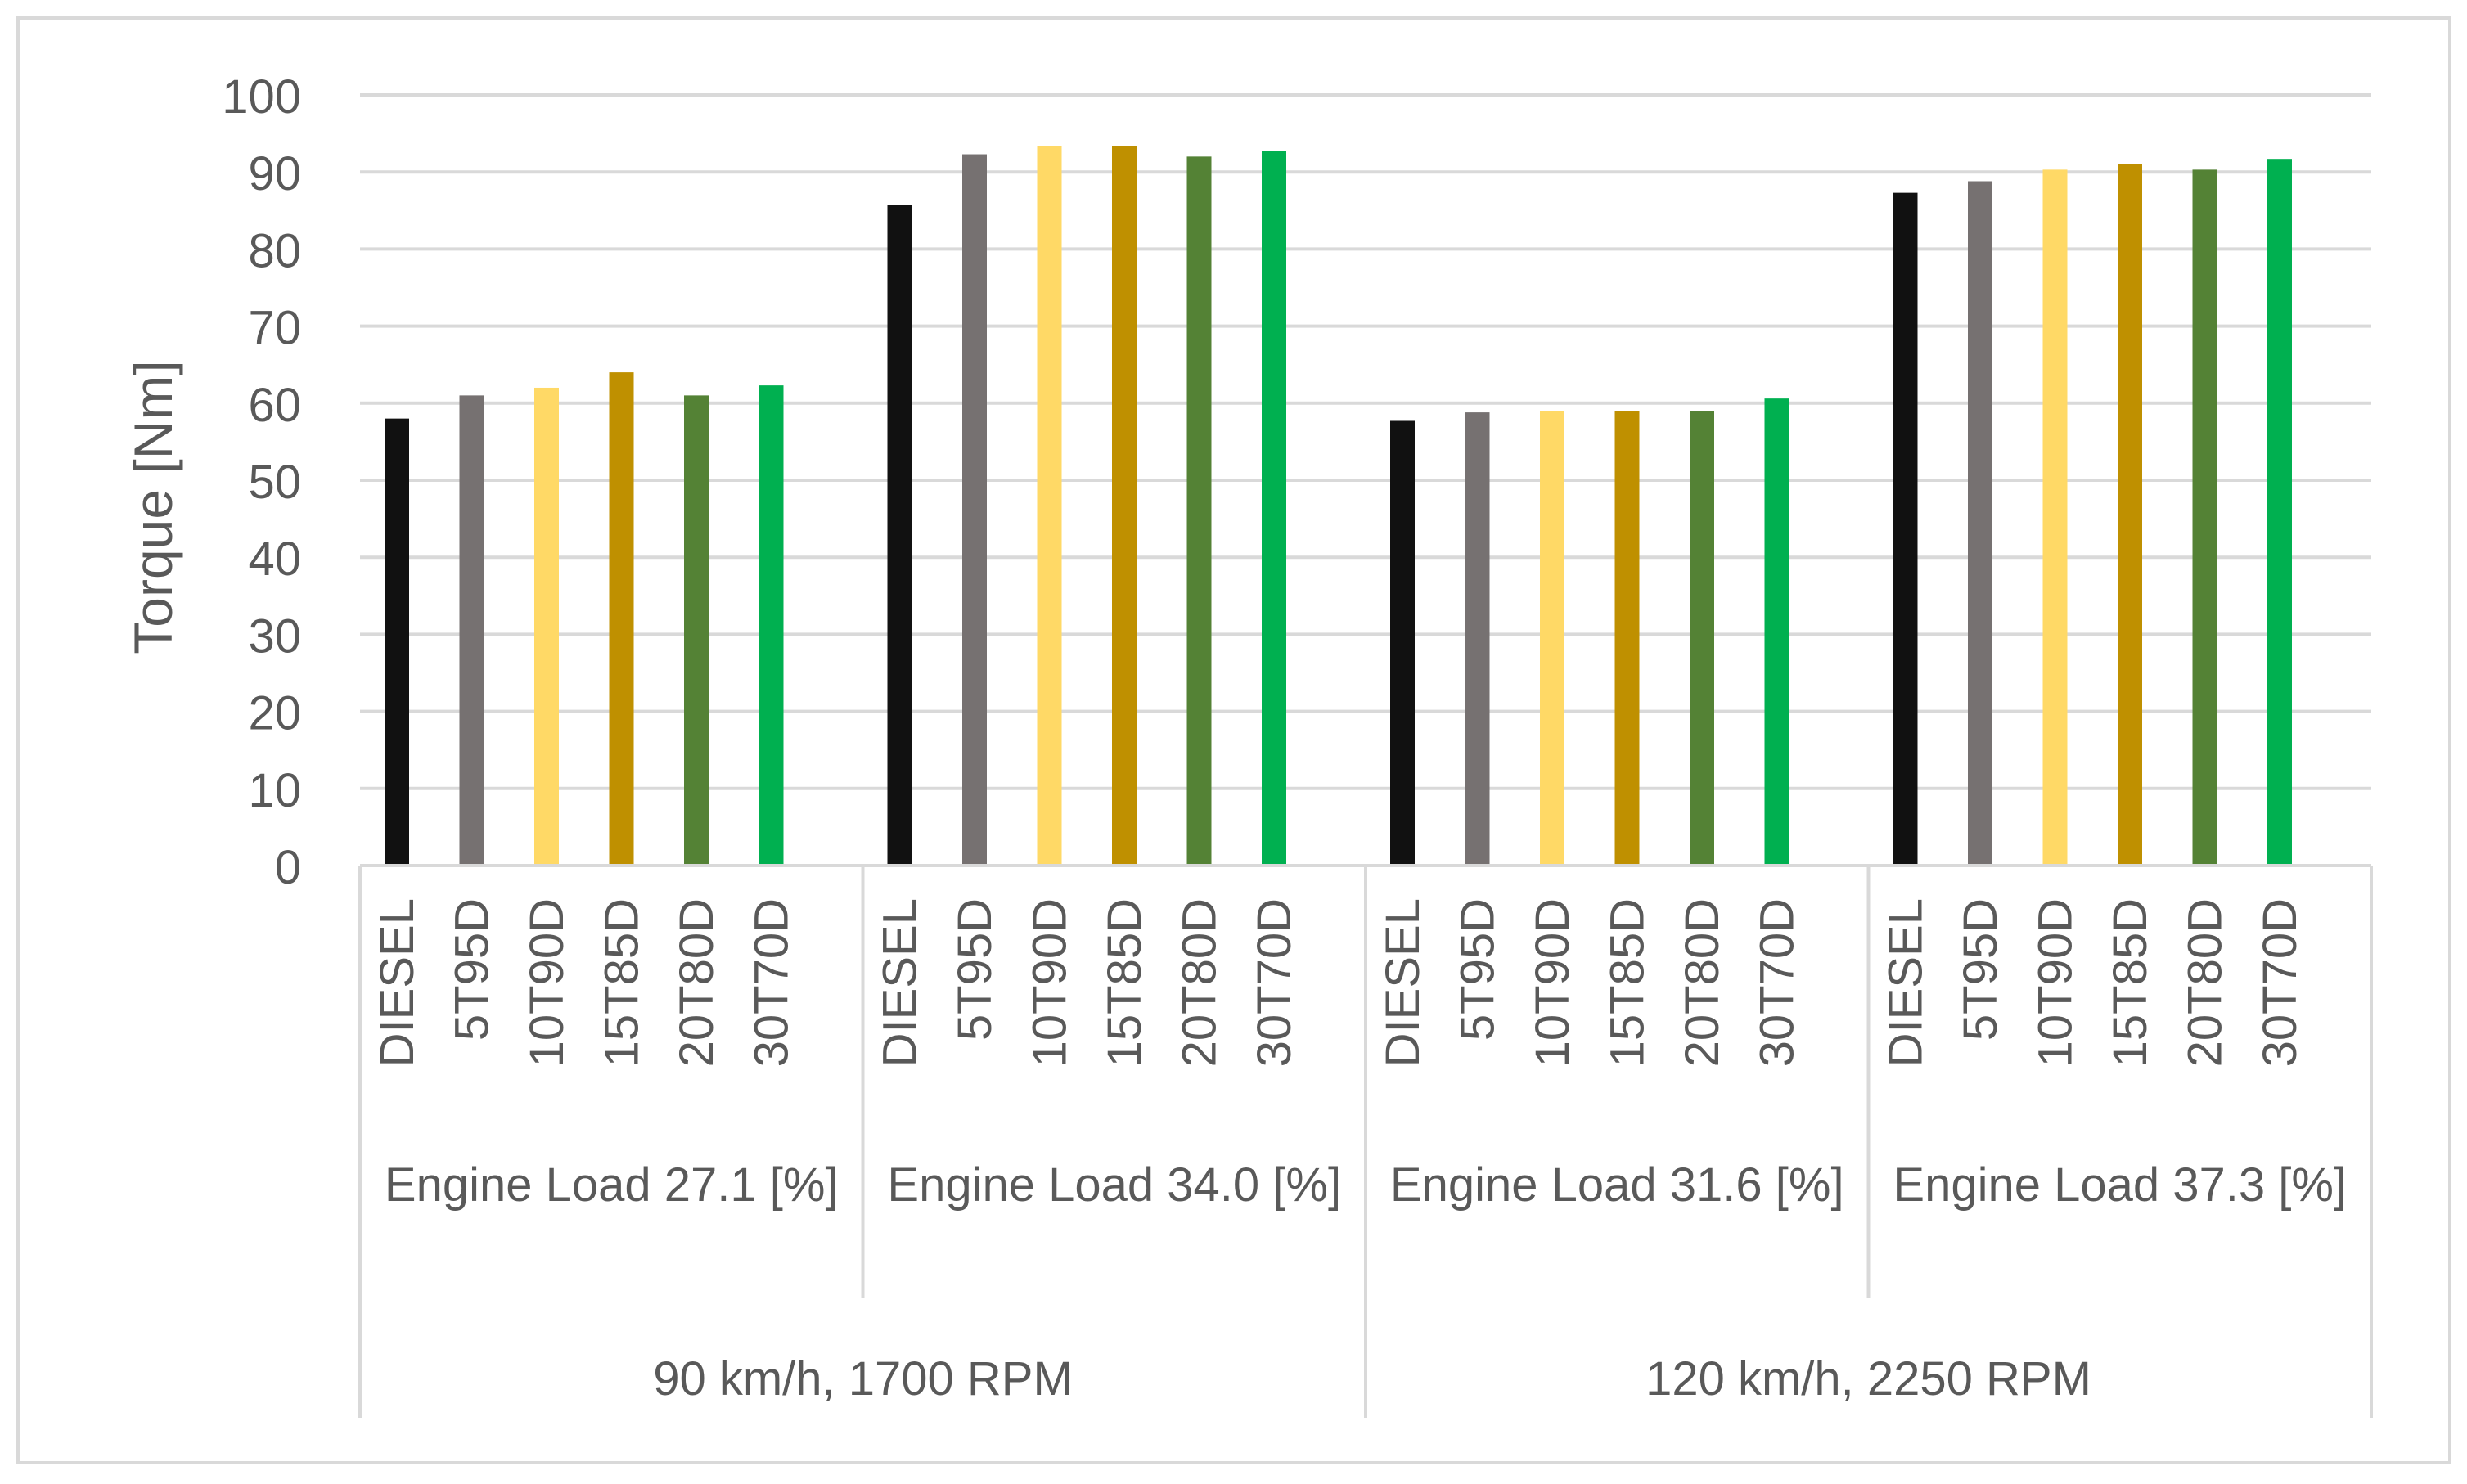 The height and width of the screenshot is (1484, 2467). What do you see at coordinates (274, 636) in the screenshot?
I see `y-tick-label: 30` at bounding box center [274, 636].